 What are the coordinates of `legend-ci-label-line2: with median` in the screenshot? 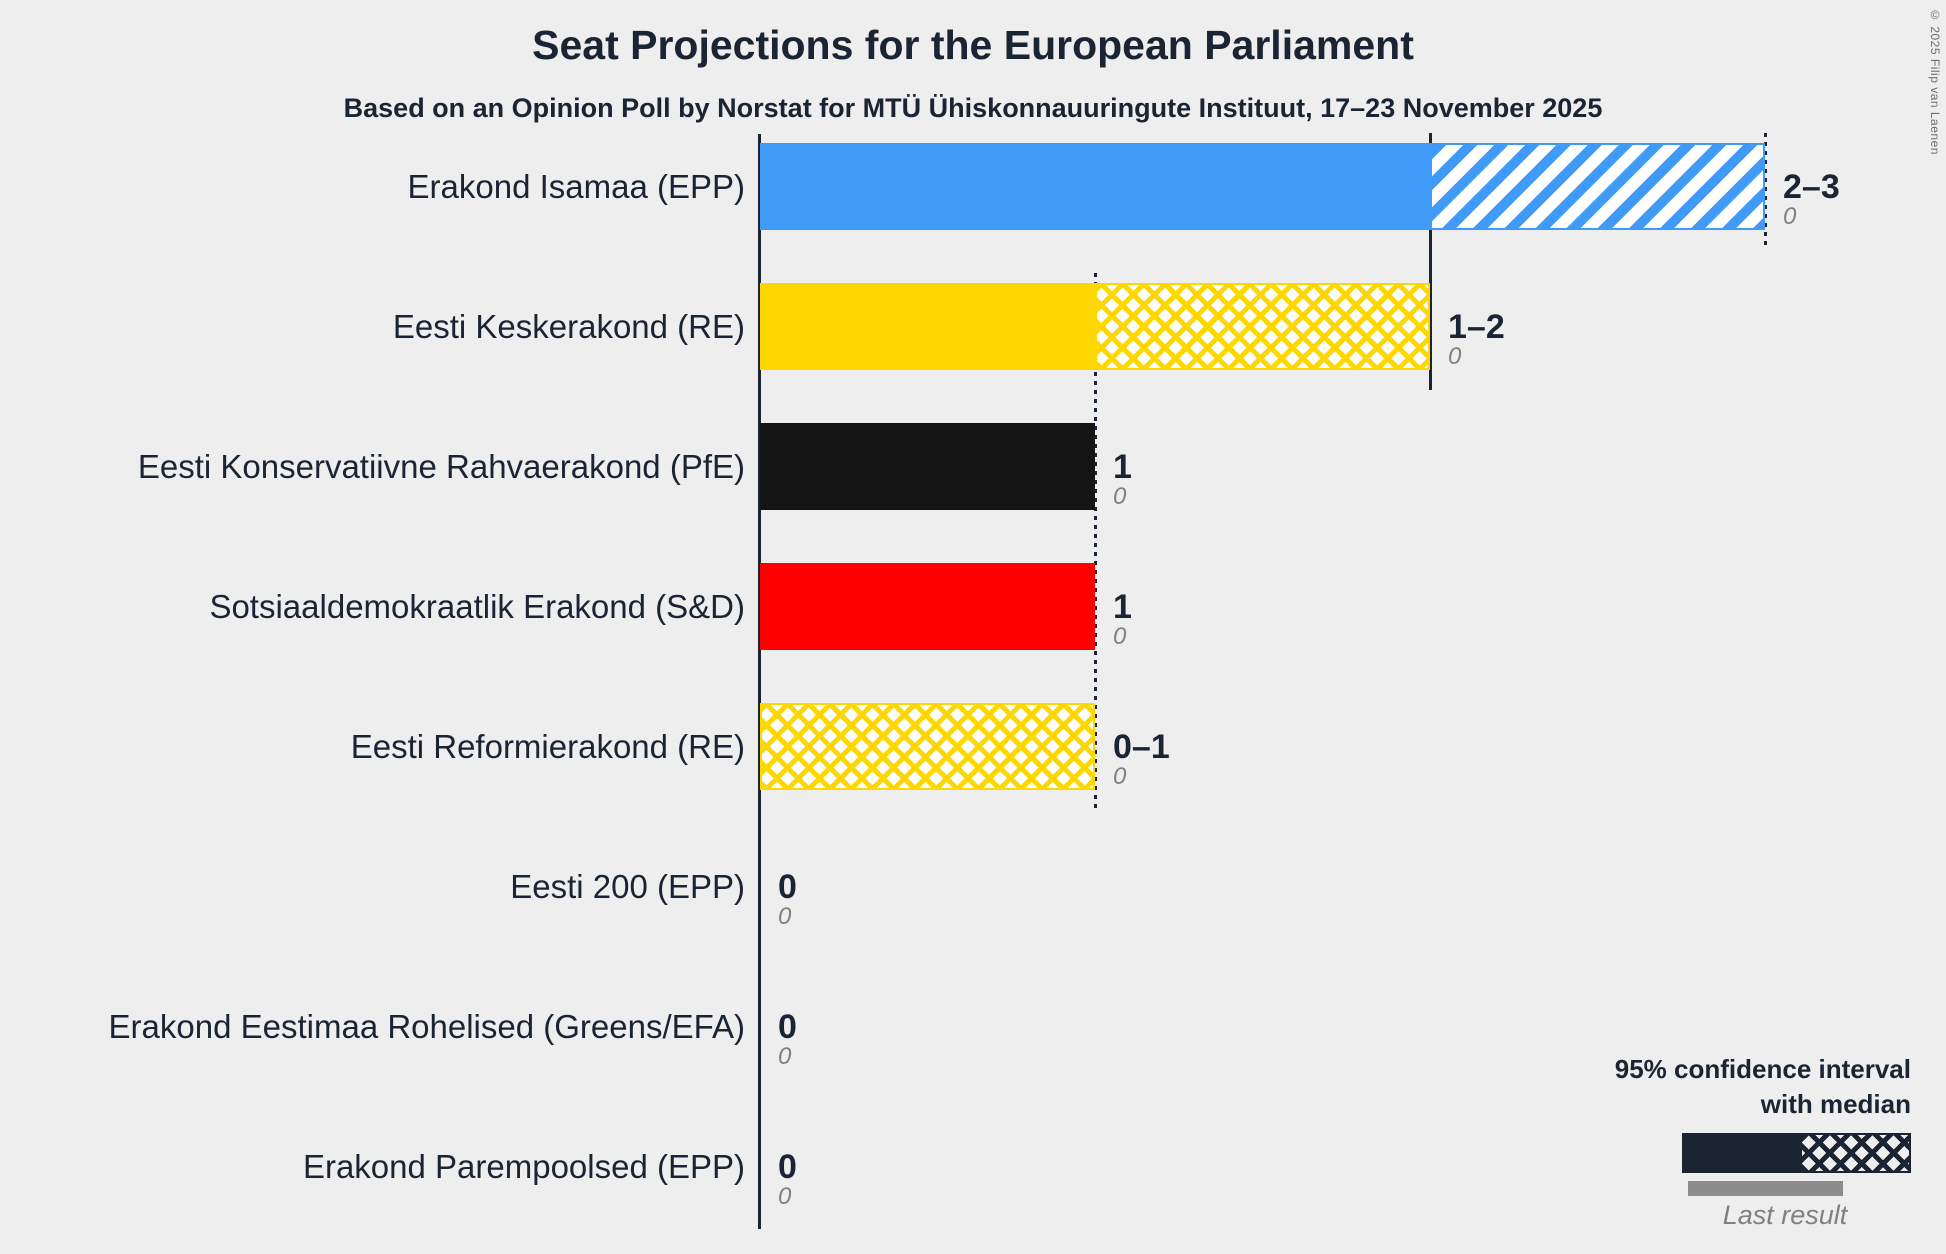 It's located at (1835, 1104).